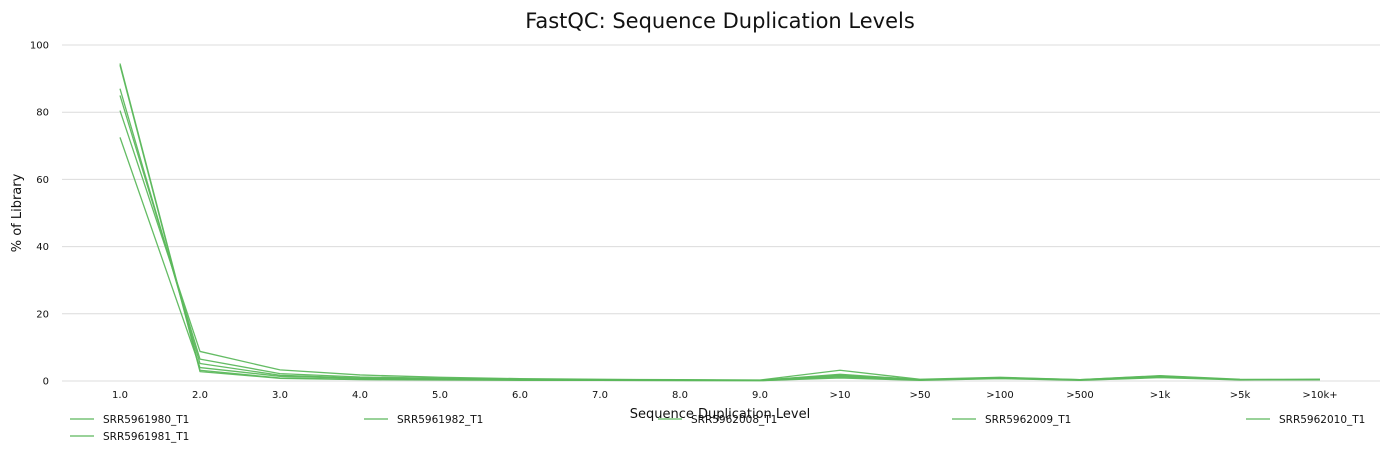 The width and height of the screenshot is (1389, 460). I want to click on x-tick-label: 9.0, so click(760, 395).